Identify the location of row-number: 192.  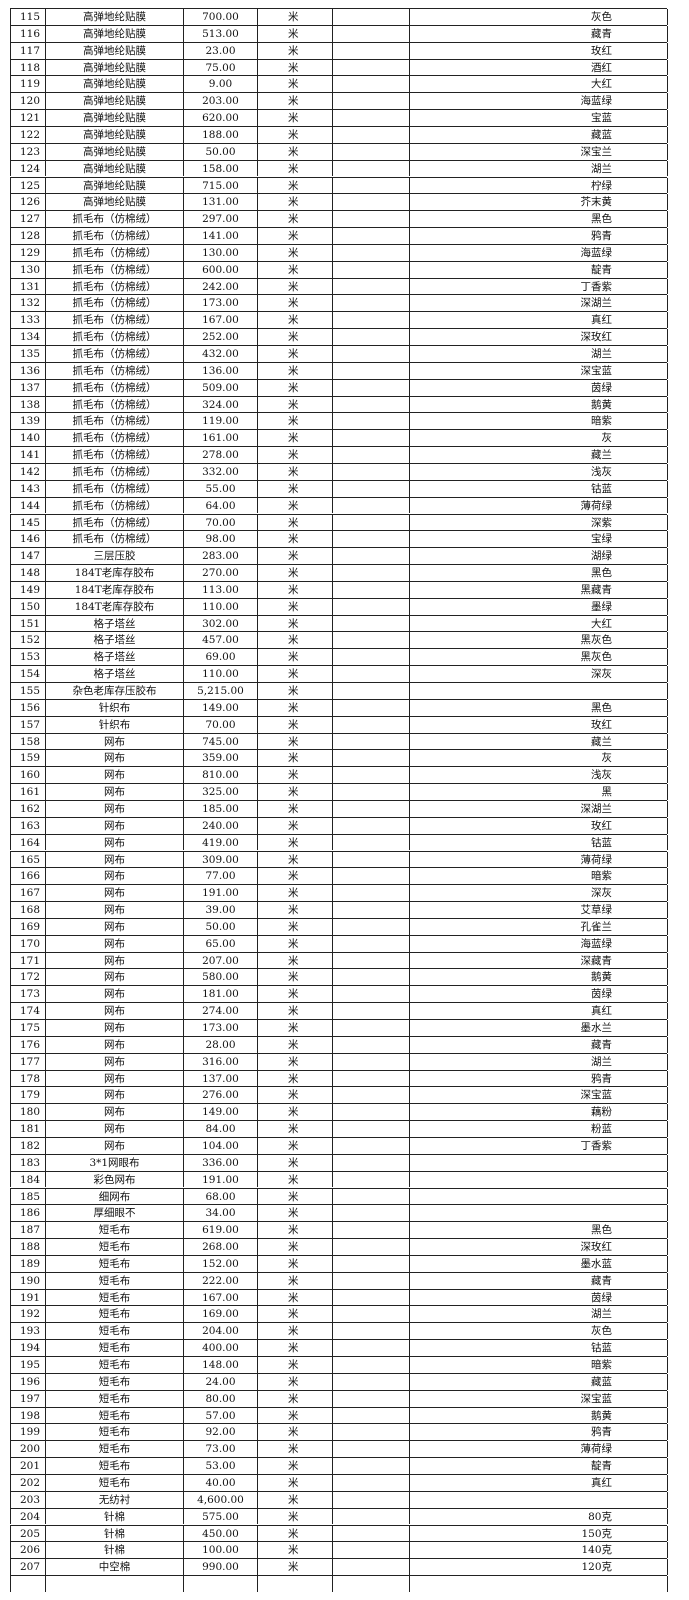
(28, 1314).